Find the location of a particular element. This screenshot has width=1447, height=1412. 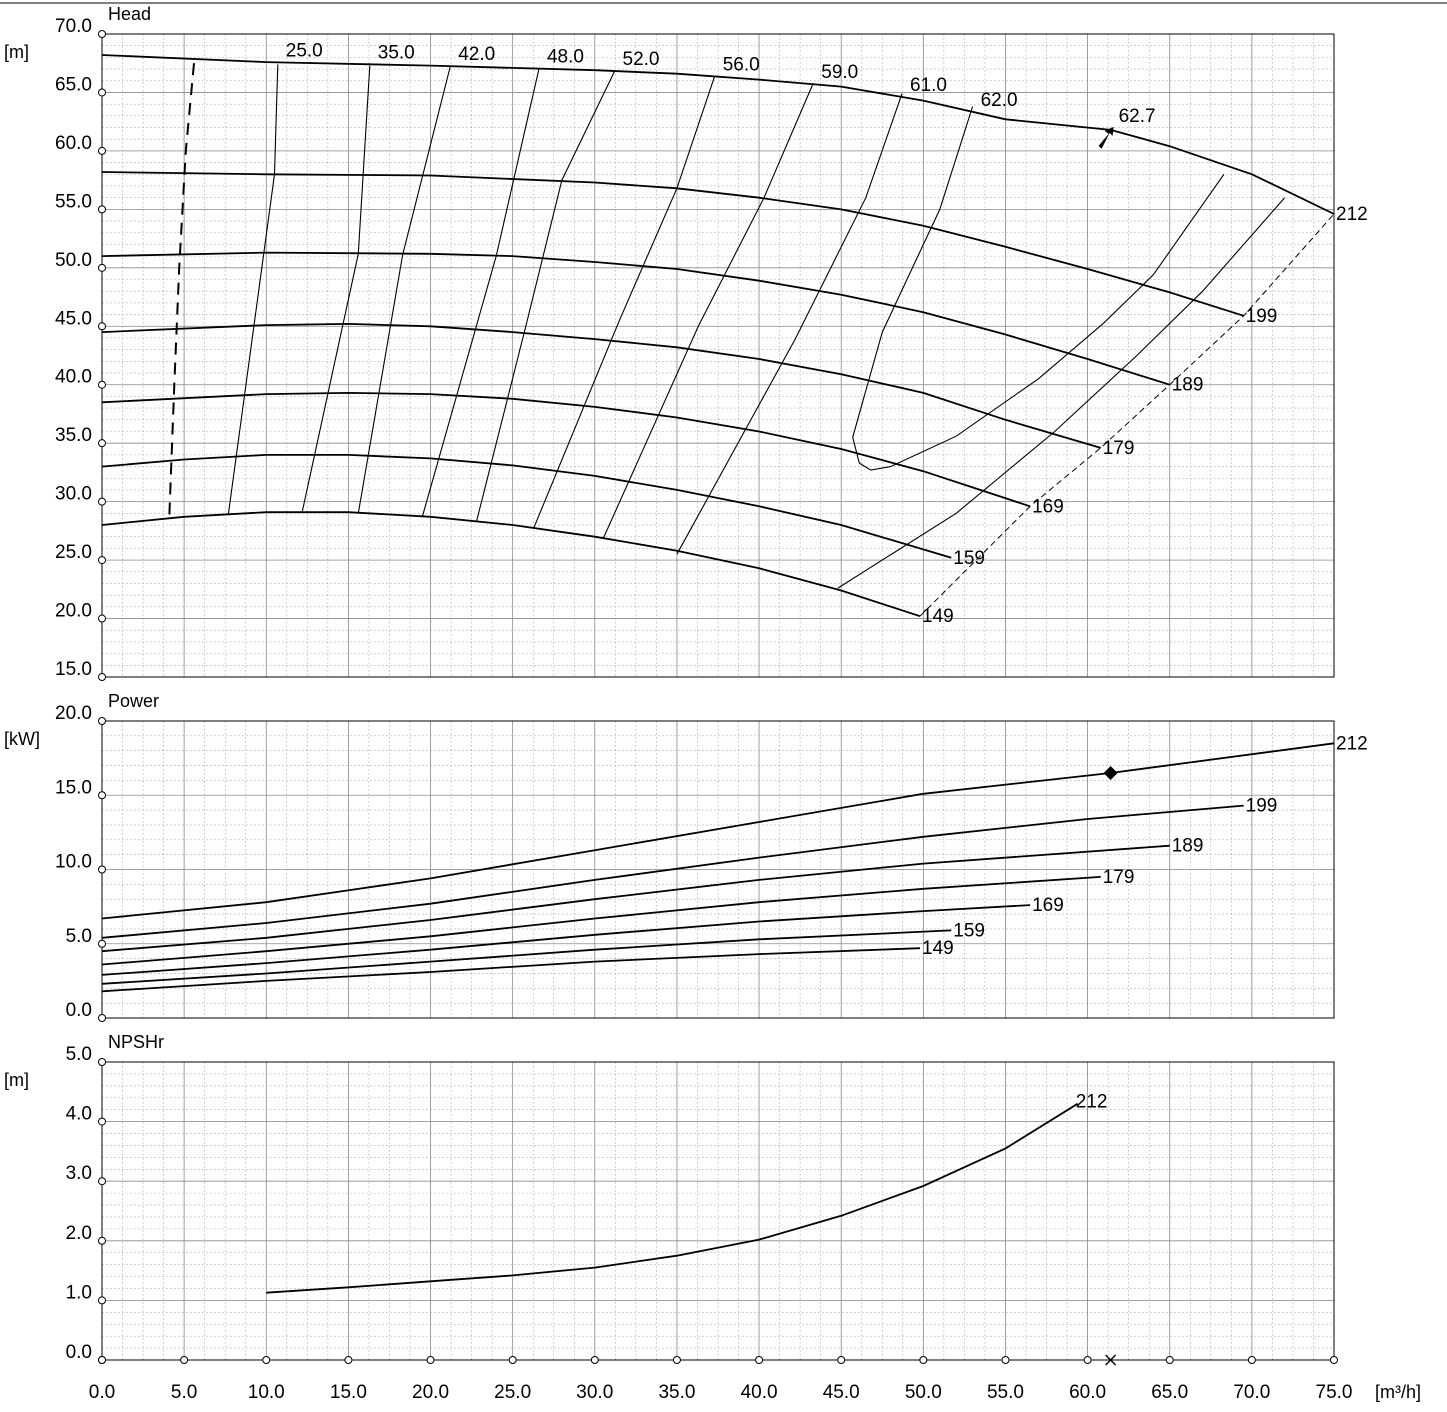

x-tick-label: 5.0 is located at coordinates (184, 1392).